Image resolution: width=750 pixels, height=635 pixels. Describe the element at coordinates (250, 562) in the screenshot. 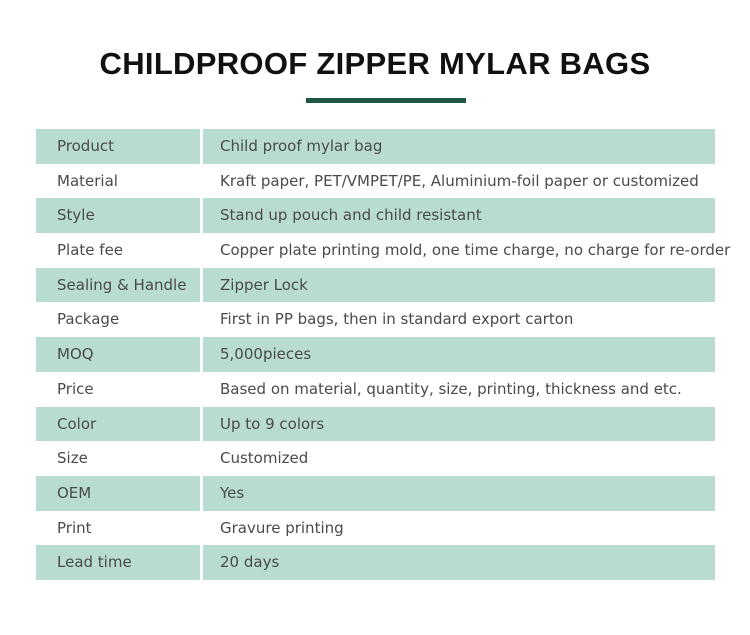

I see `row-value: 20 days` at that location.